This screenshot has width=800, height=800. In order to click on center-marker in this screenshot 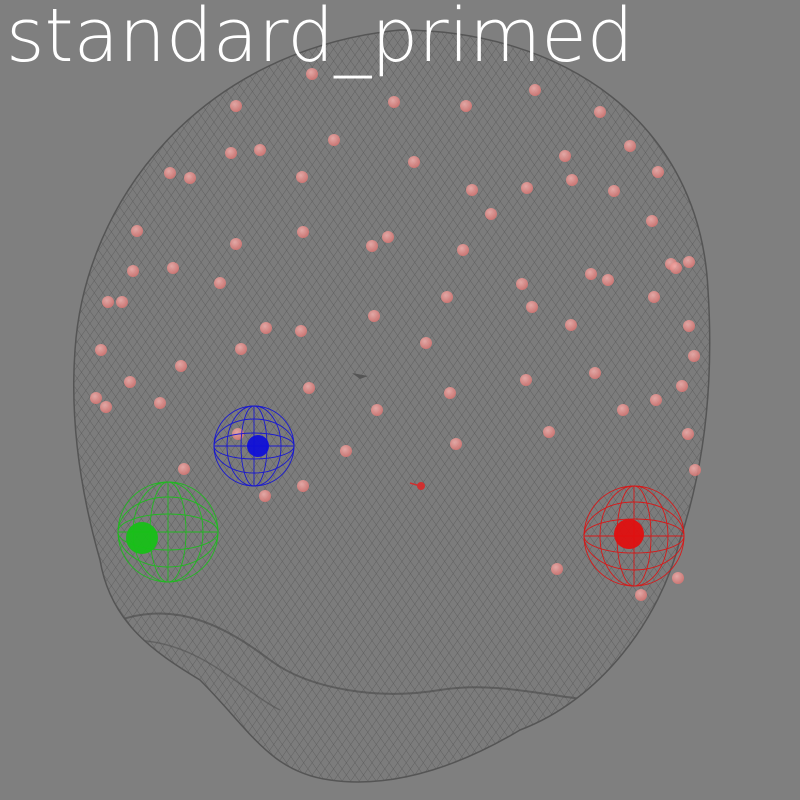, I will do `click(360, 376)`.